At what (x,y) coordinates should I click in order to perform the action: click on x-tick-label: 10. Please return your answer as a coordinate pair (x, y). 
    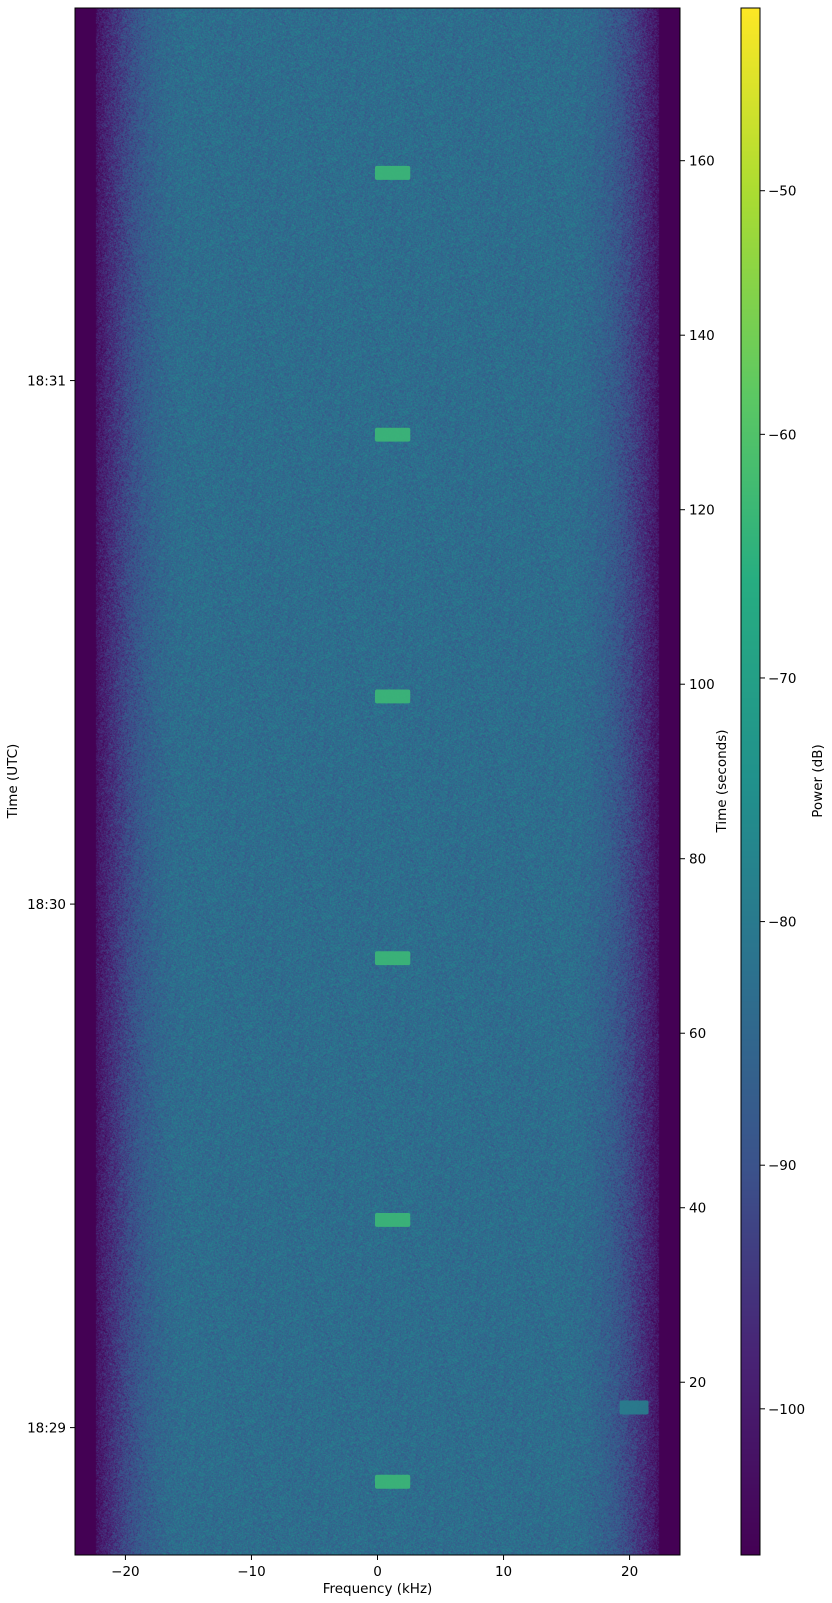
    Looking at the image, I should click on (503, 1572).